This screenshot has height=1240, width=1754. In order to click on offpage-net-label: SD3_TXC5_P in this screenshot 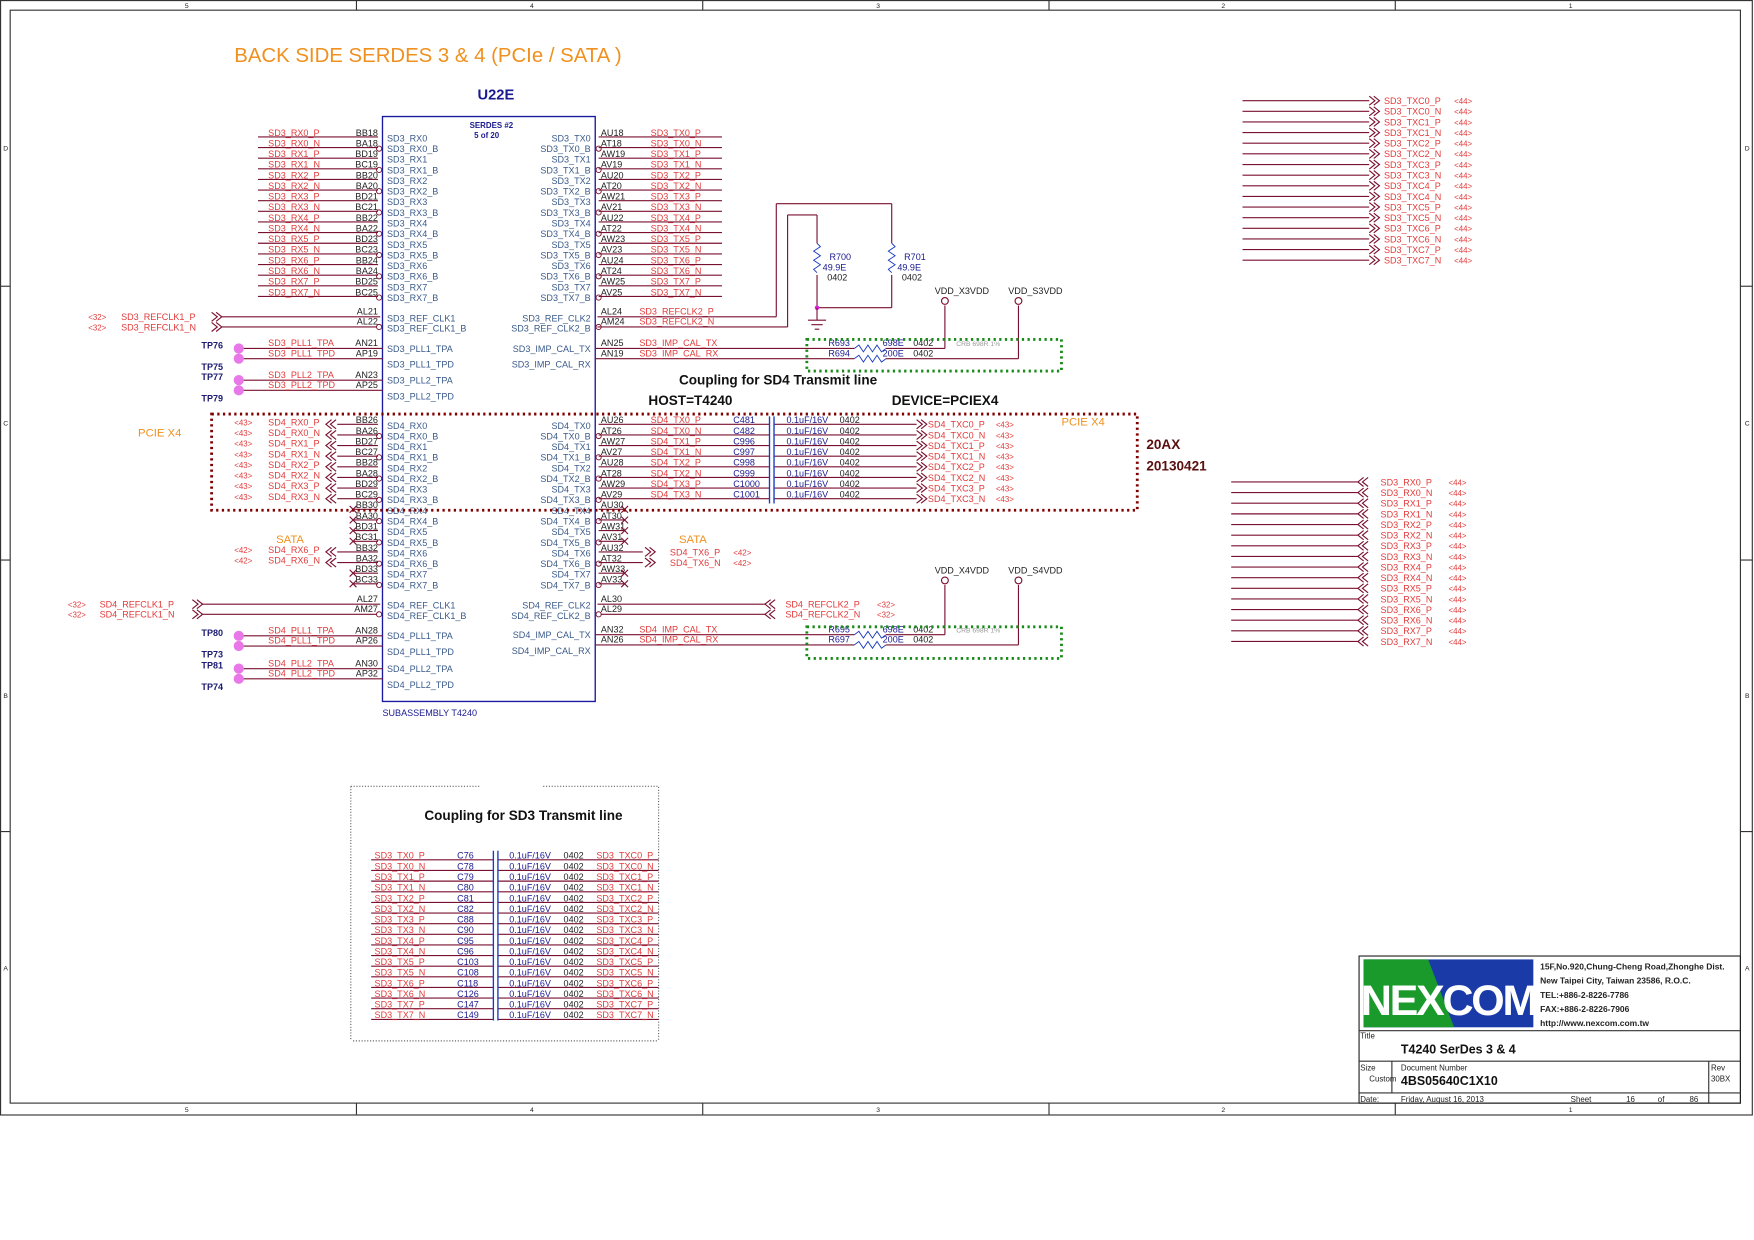, I will do `click(1412, 207)`.